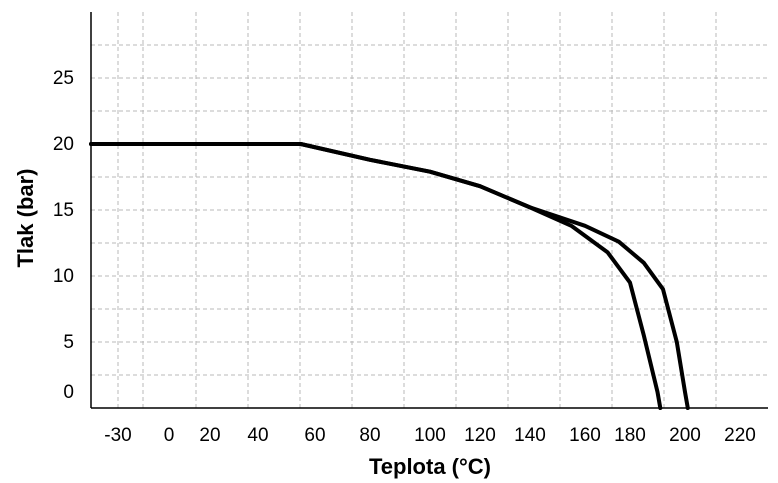 This screenshot has width=778, height=483. What do you see at coordinates (480, 435) in the screenshot?
I see `x-tick-label: 120` at bounding box center [480, 435].